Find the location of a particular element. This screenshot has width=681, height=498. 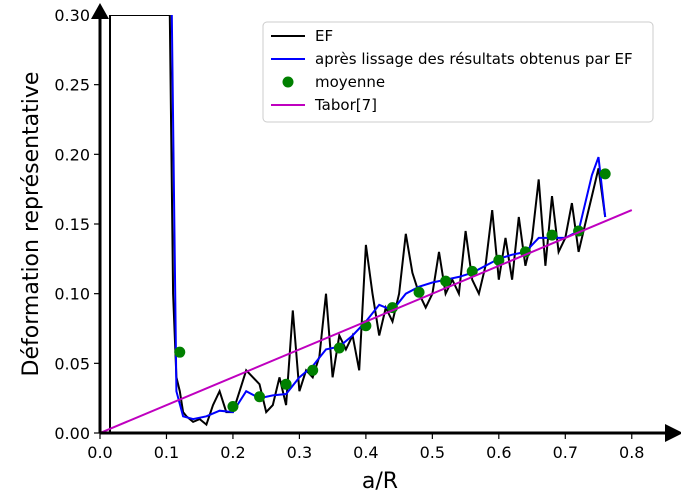

legend-box is located at coordinates (458, 72).